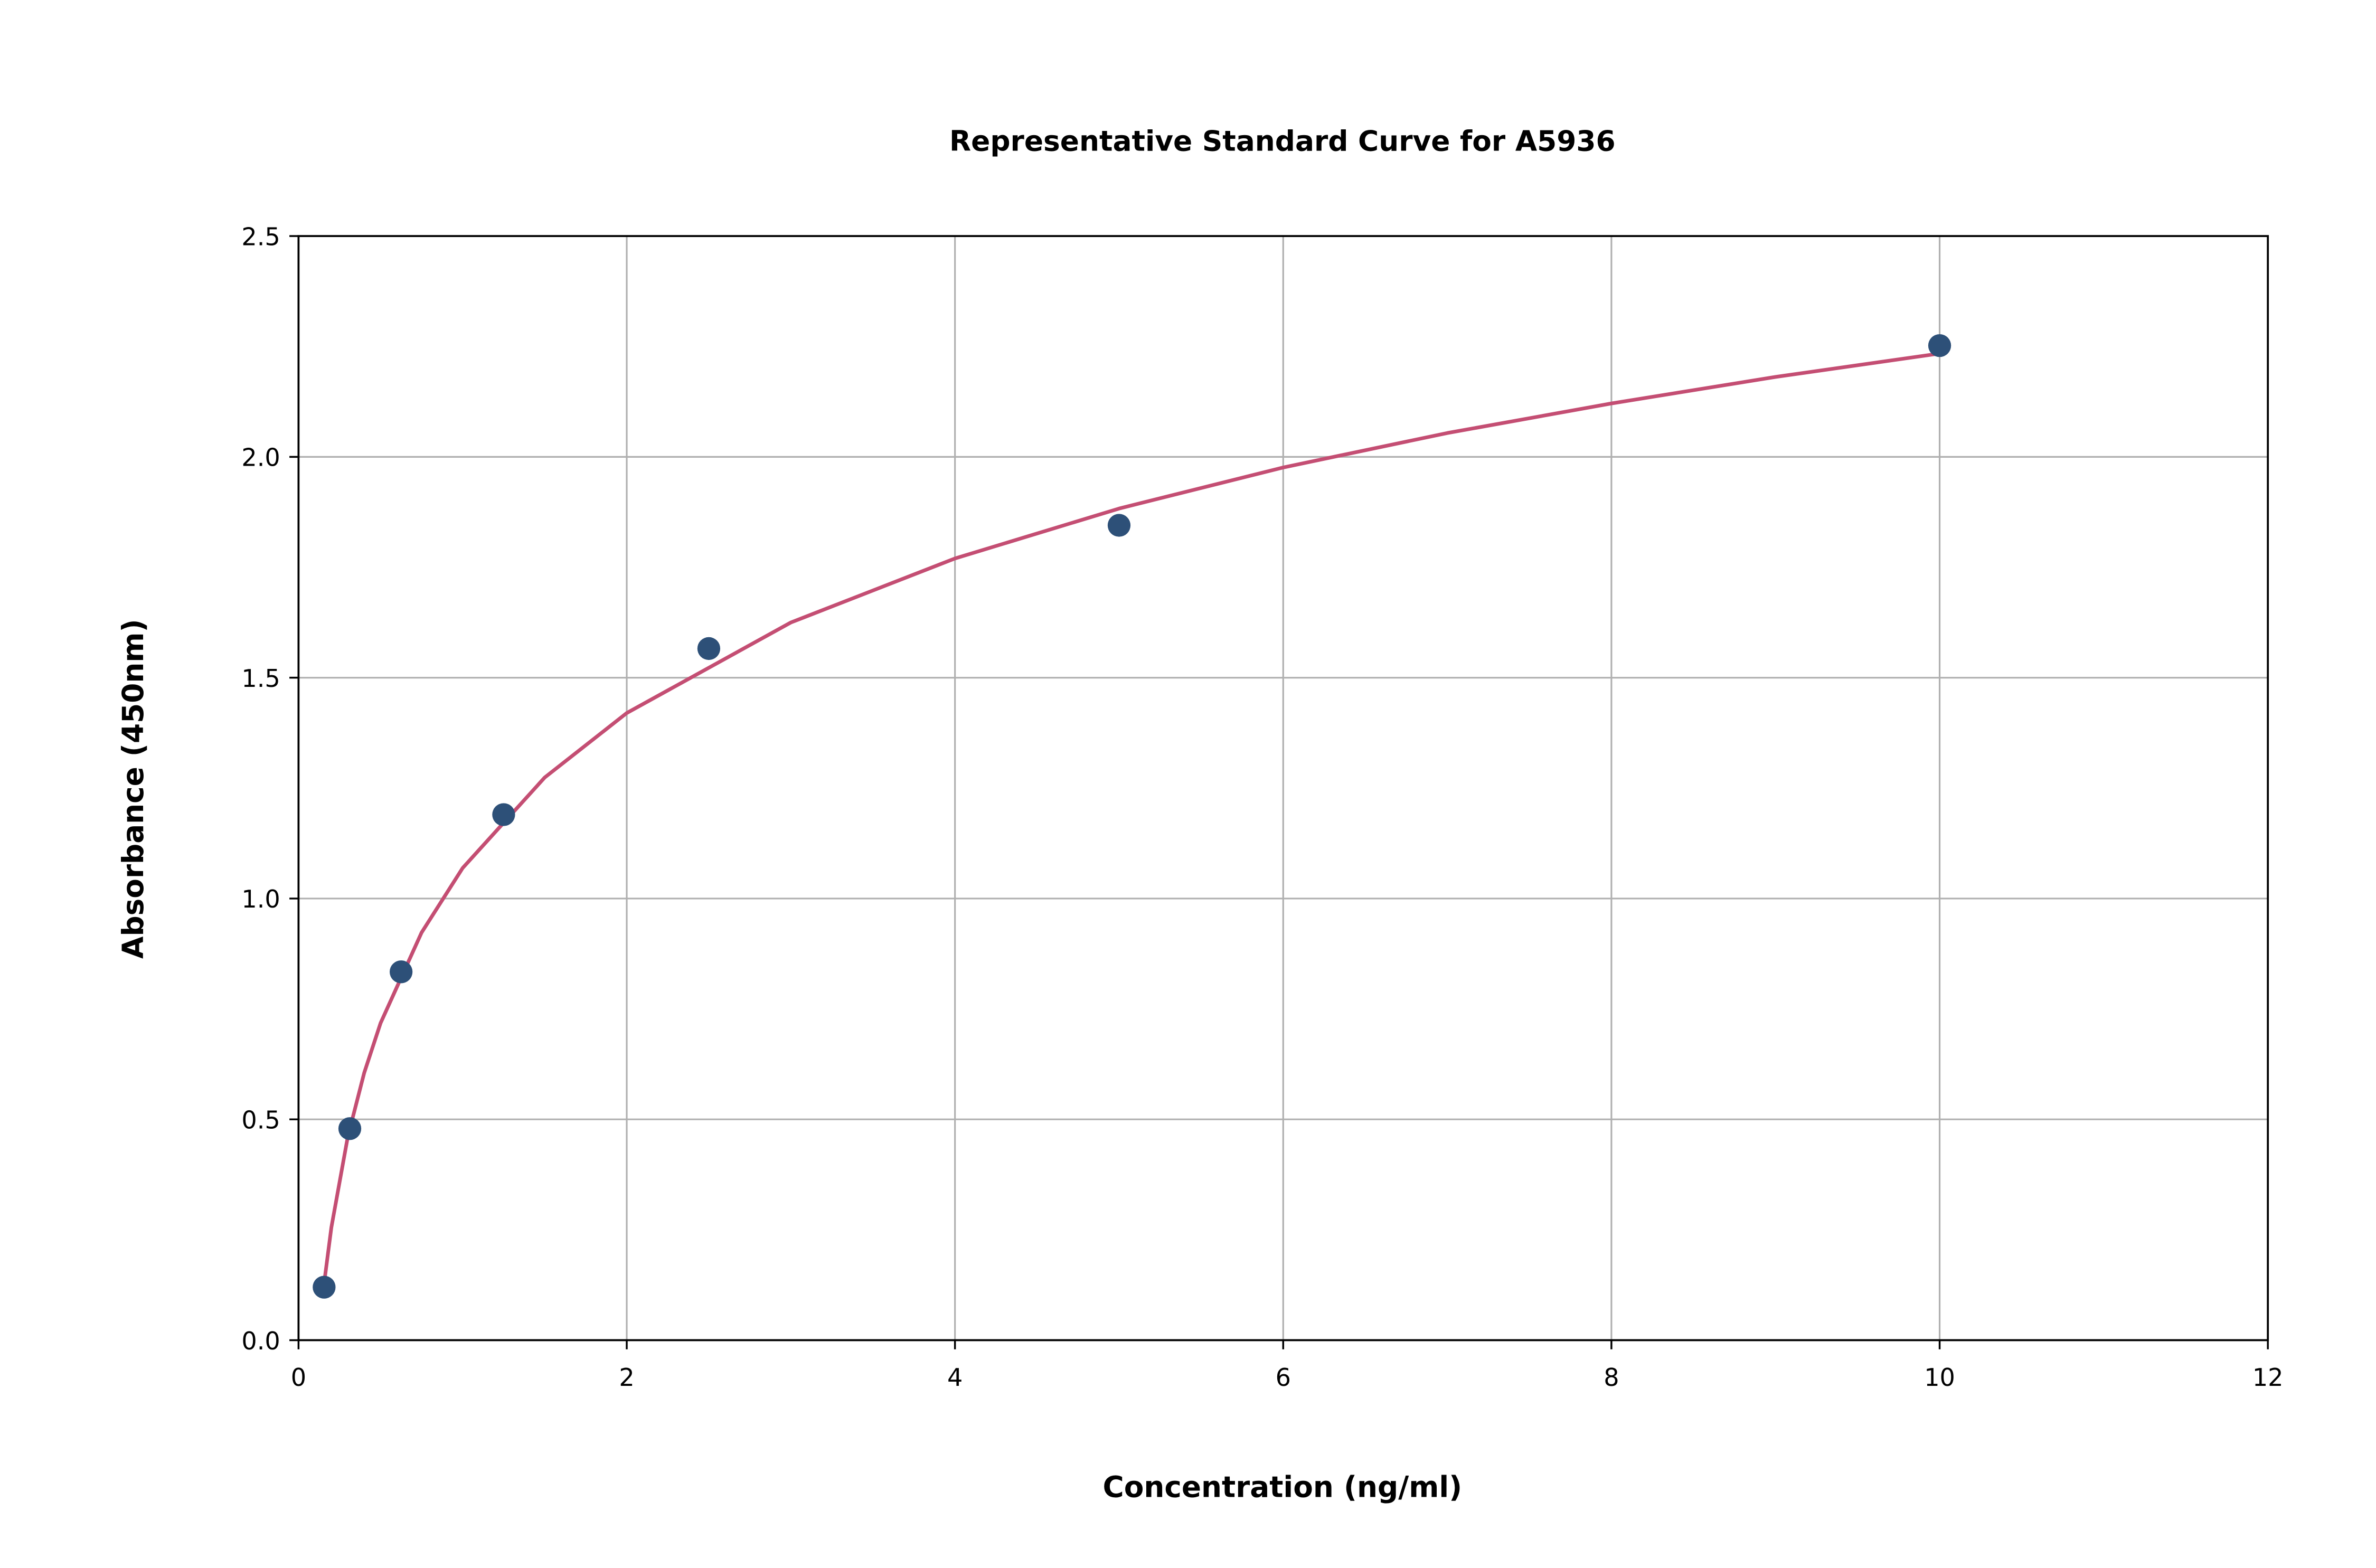 This screenshot has height=1568, width=2376. What do you see at coordinates (133, 789) in the screenshot?
I see `y-axis-label: Absorbance (450nm)` at bounding box center [133, 789].